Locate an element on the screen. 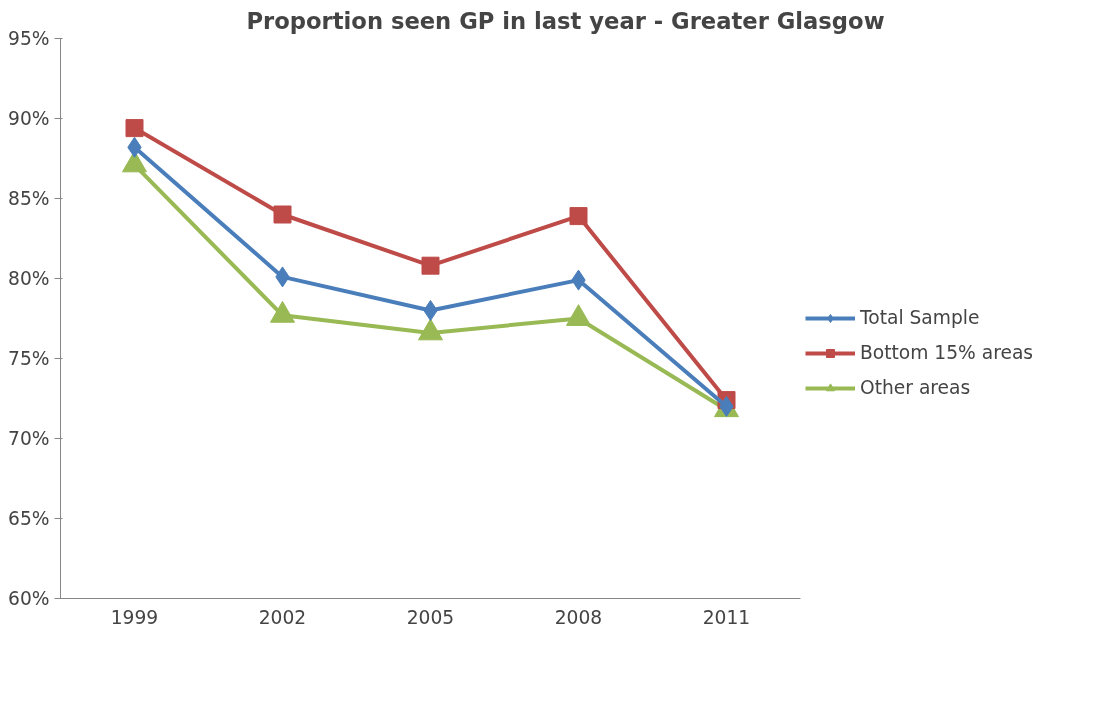 The width and height of the screenshot is (1104, 726). y-tick-label: 65% is located at coordinates (29, 518).